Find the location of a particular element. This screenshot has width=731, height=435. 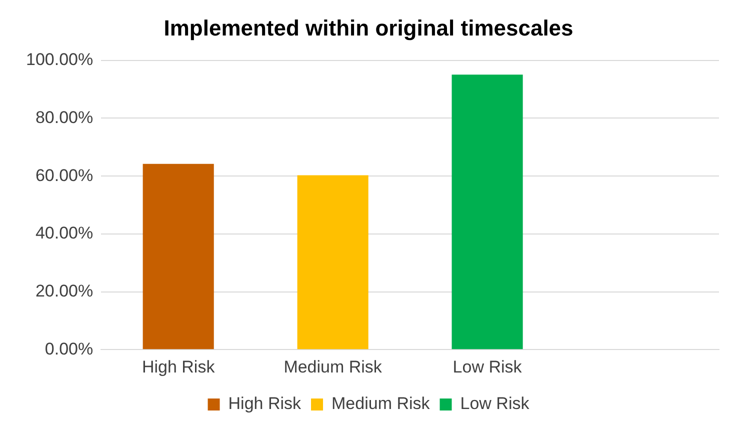

x-tick-label: High Risk is located at coordinates (179, 366).